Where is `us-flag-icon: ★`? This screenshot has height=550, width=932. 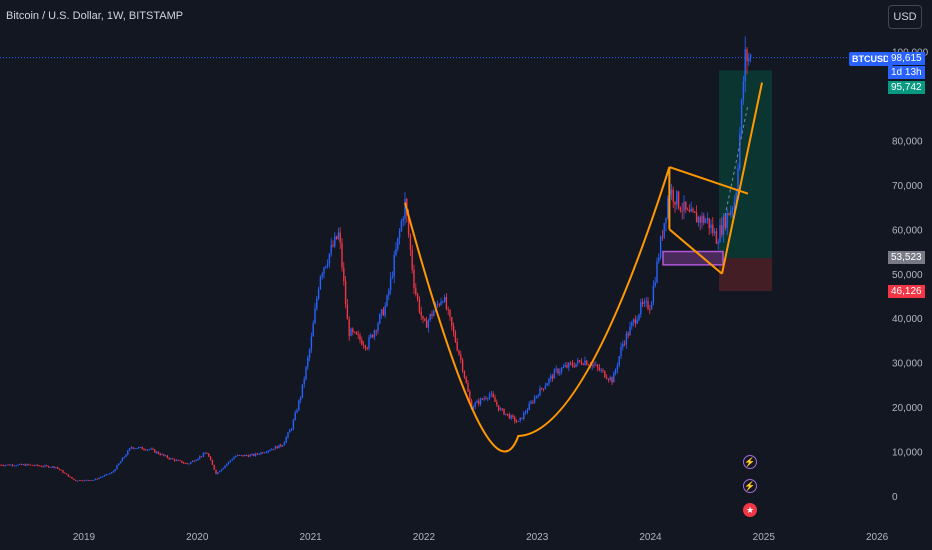 us-flag-icon: ★ is located at coordinates (750, 510).